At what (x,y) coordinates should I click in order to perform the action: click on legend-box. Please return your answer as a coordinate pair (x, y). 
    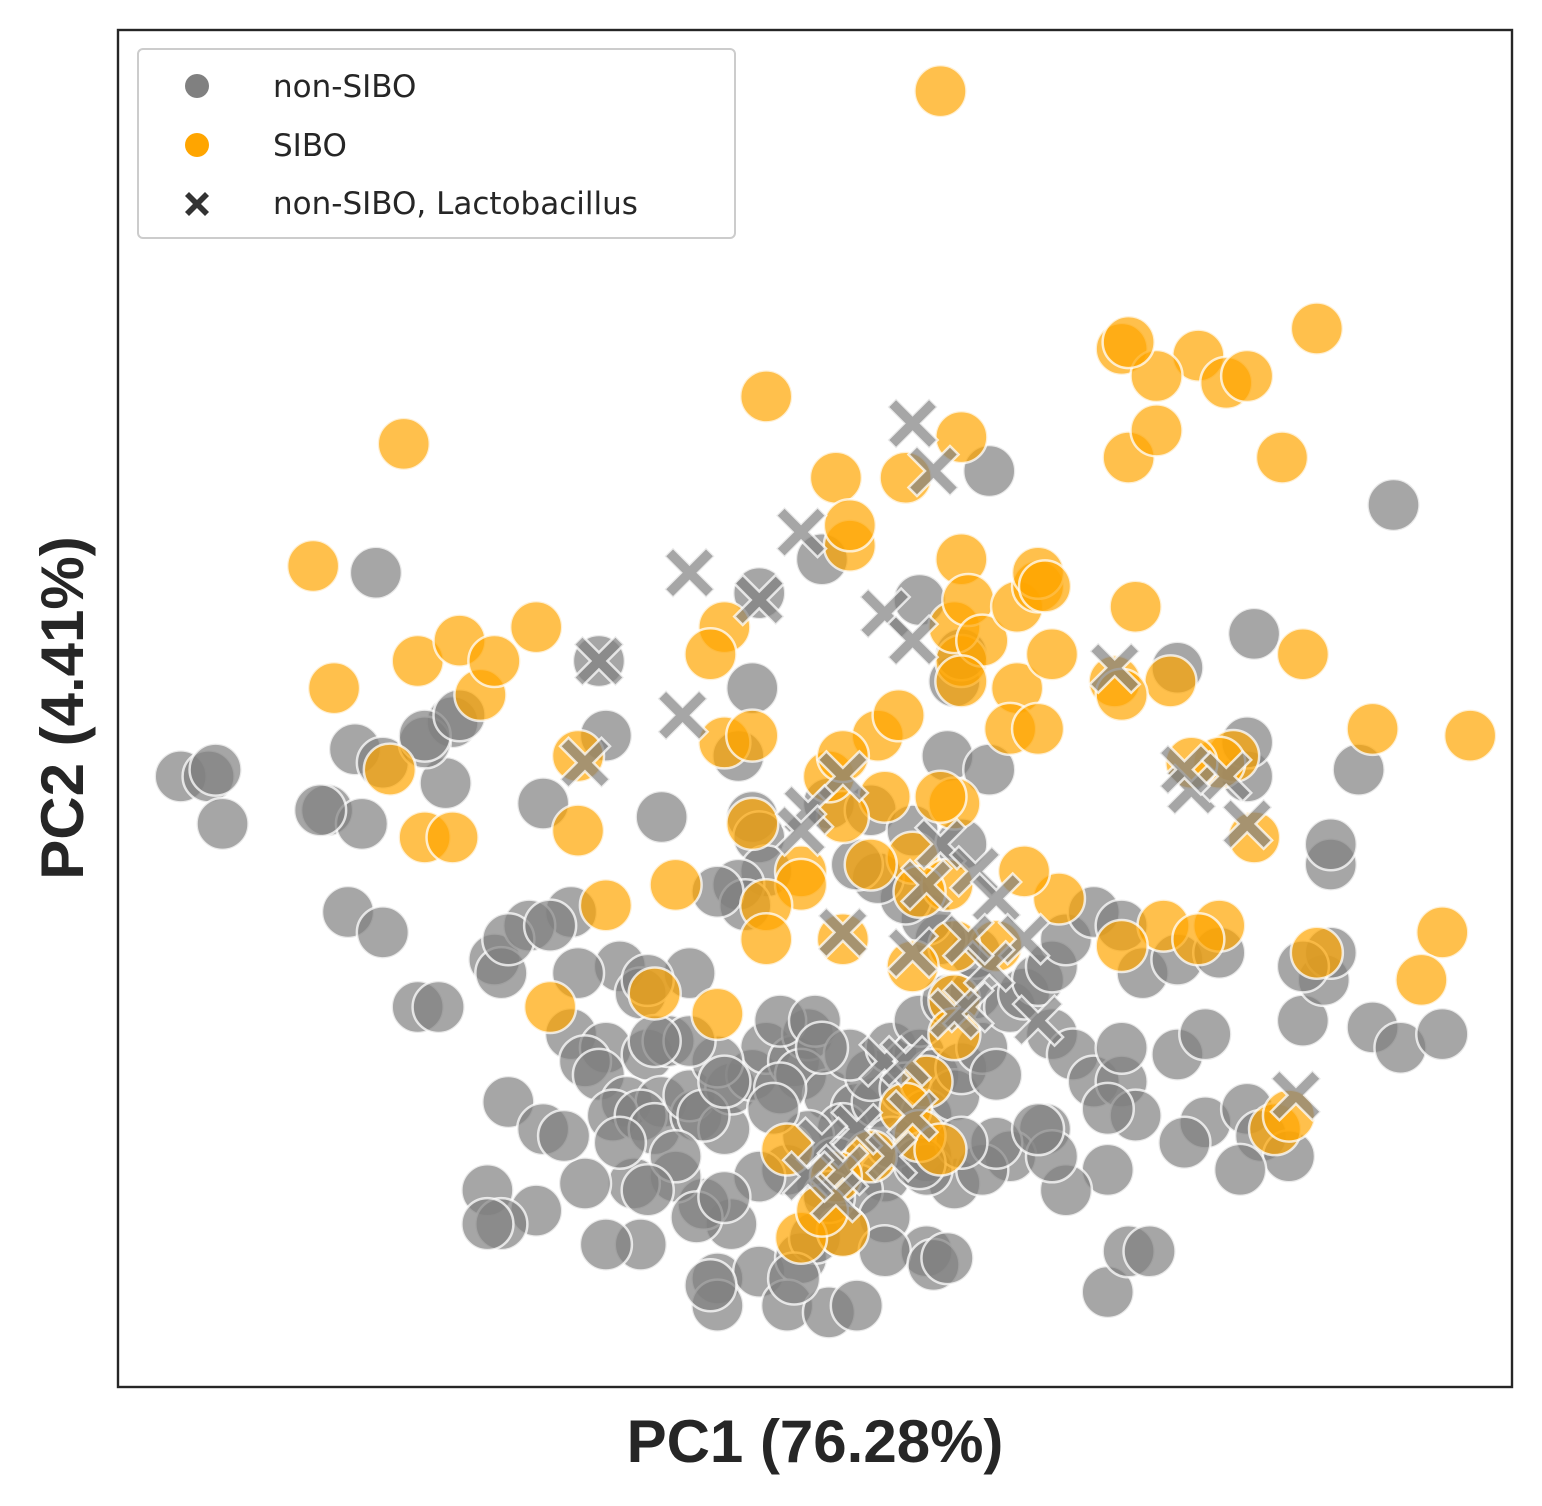
    Looking at the image, I should click on (436, 143).